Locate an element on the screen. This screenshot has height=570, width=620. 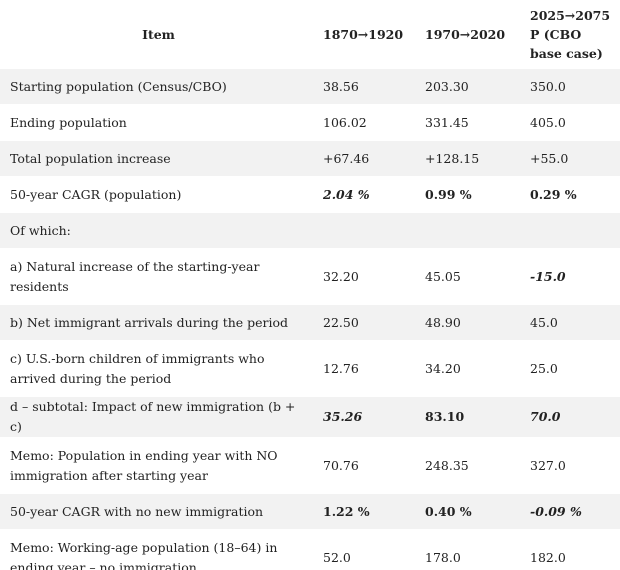
row-label: Of which: is located at coordinates (156, 230).